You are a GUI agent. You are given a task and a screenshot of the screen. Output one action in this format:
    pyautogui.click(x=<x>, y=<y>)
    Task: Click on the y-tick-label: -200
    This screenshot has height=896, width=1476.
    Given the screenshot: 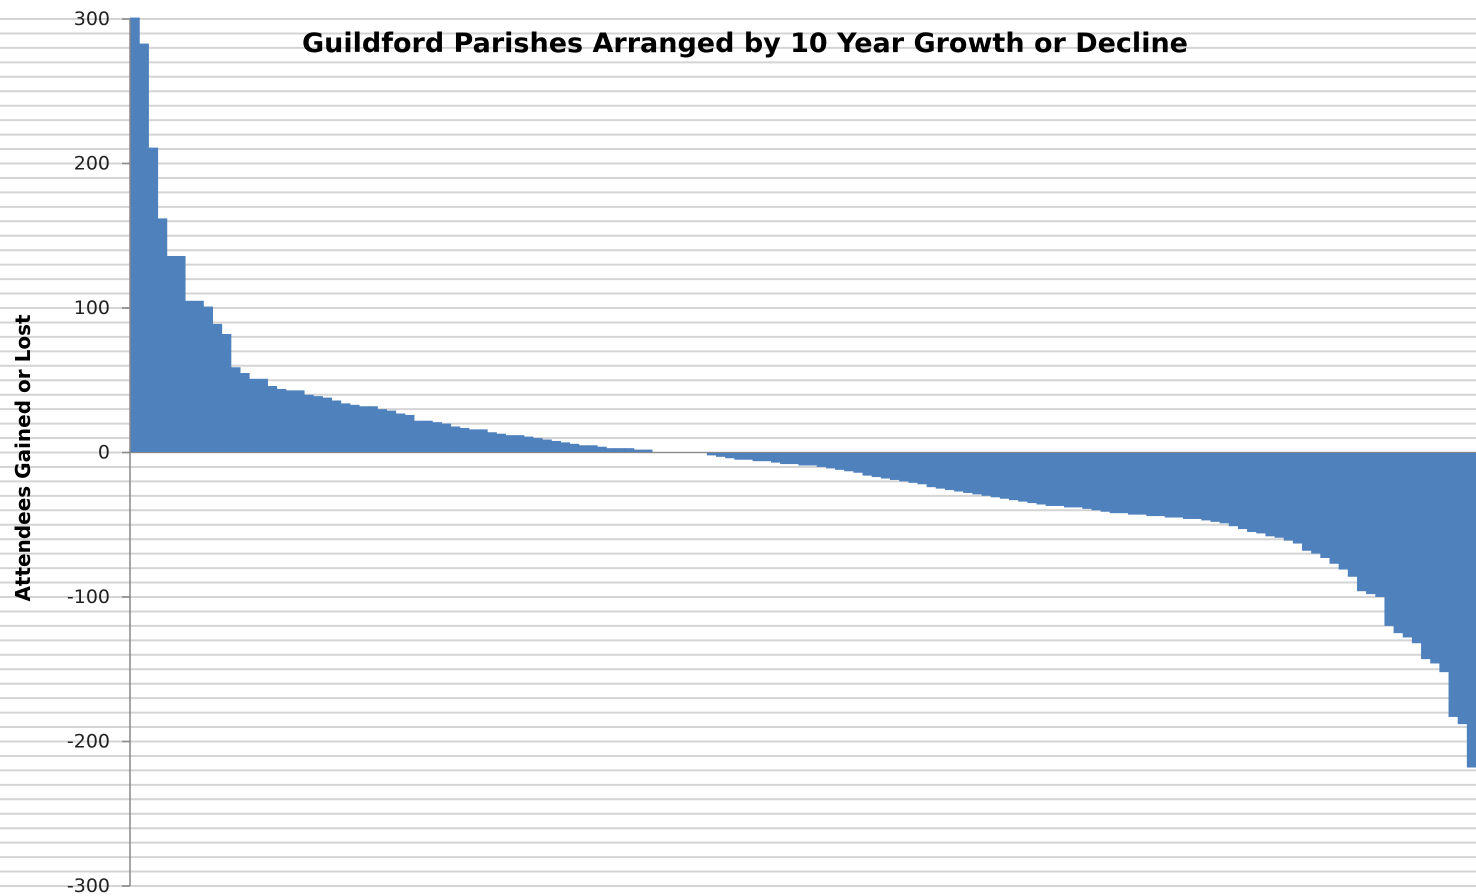 What is the action you would take?
    pyautogui.click(x=88, y=742)
    